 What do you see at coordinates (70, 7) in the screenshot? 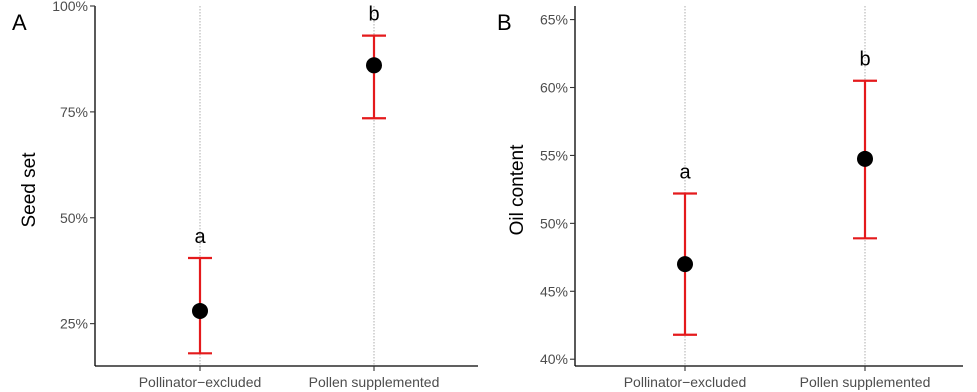
I see `y-tick-label: 100%` at bounding box center [70, 7].